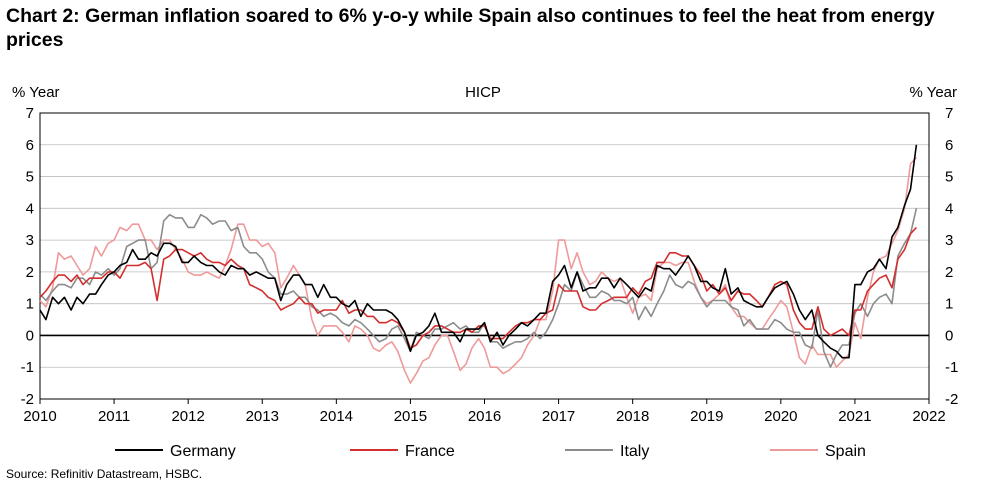  I want to click on y-tick-label-right: 4, so click(949, 208).